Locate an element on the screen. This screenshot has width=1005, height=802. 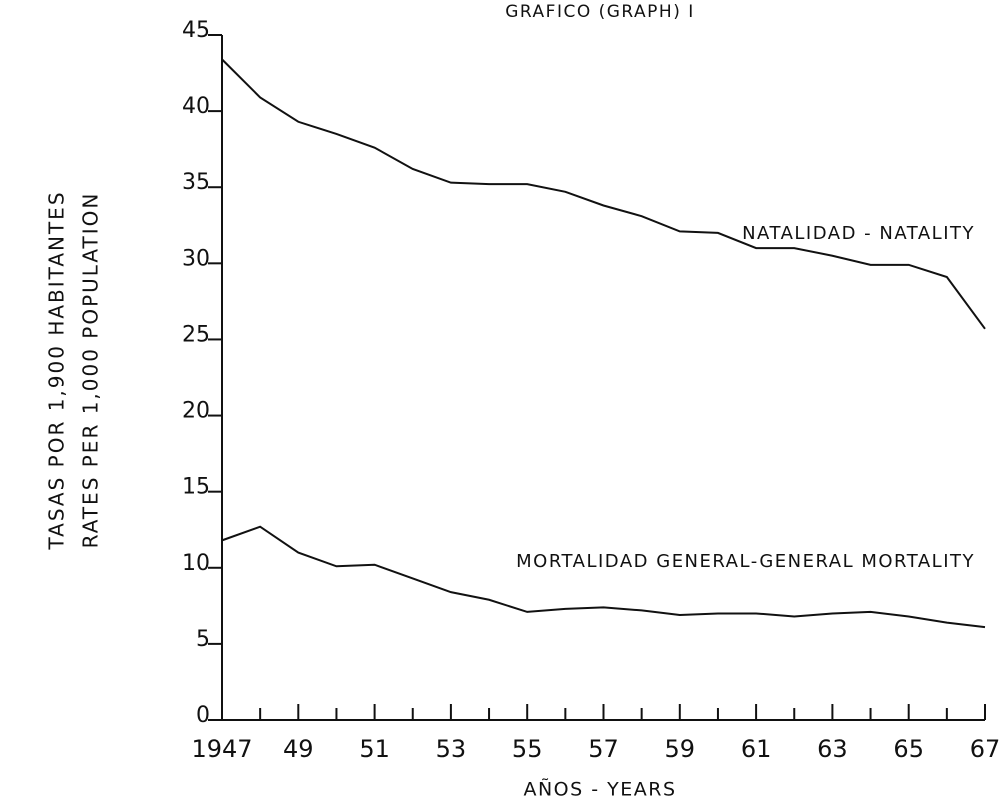
y-axis-label: TASAS POR 1,900 HABITANTES is located at coordinates (57, 370).